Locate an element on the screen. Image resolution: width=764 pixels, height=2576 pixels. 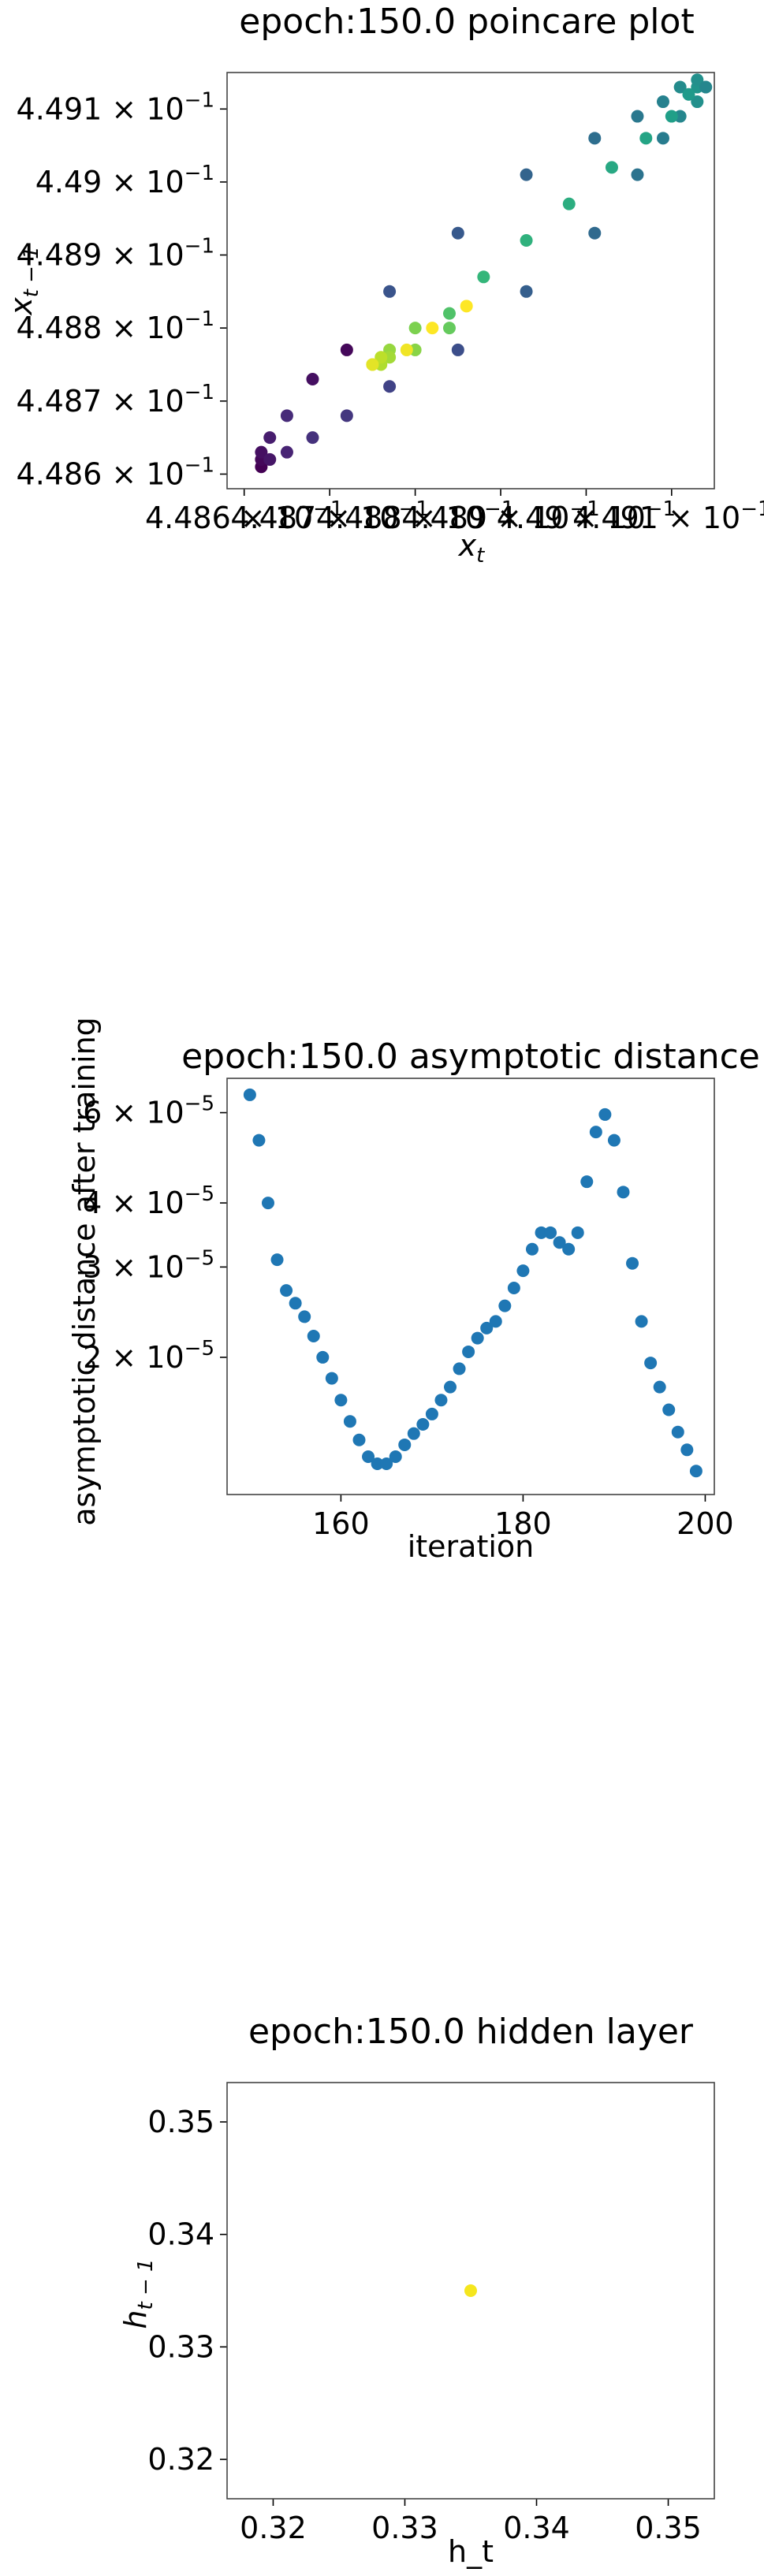
x-tick-label: 4.491 × 10⁻¹ is located at coordinates (668, 516).